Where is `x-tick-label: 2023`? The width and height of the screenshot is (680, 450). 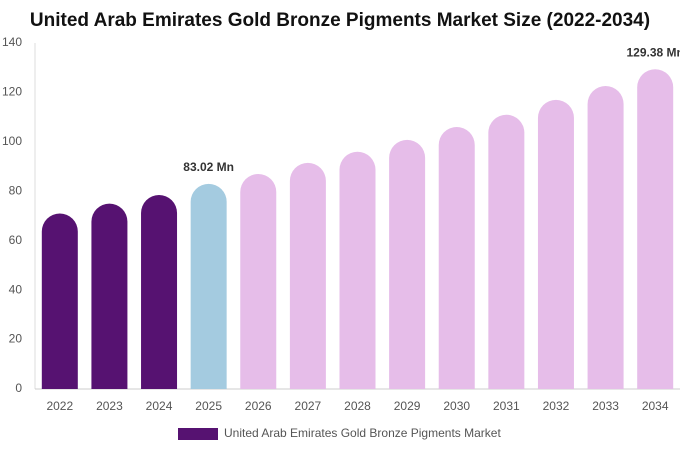 x-tick-label: 2023 is located at coordinates (109, 406).